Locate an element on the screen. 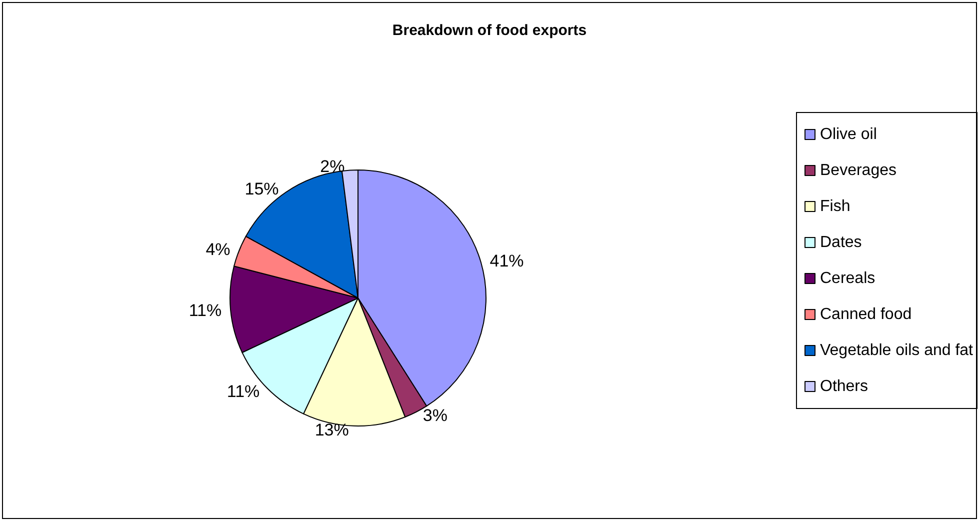  legend-label: Cereals is located at coordinates (848, 278).